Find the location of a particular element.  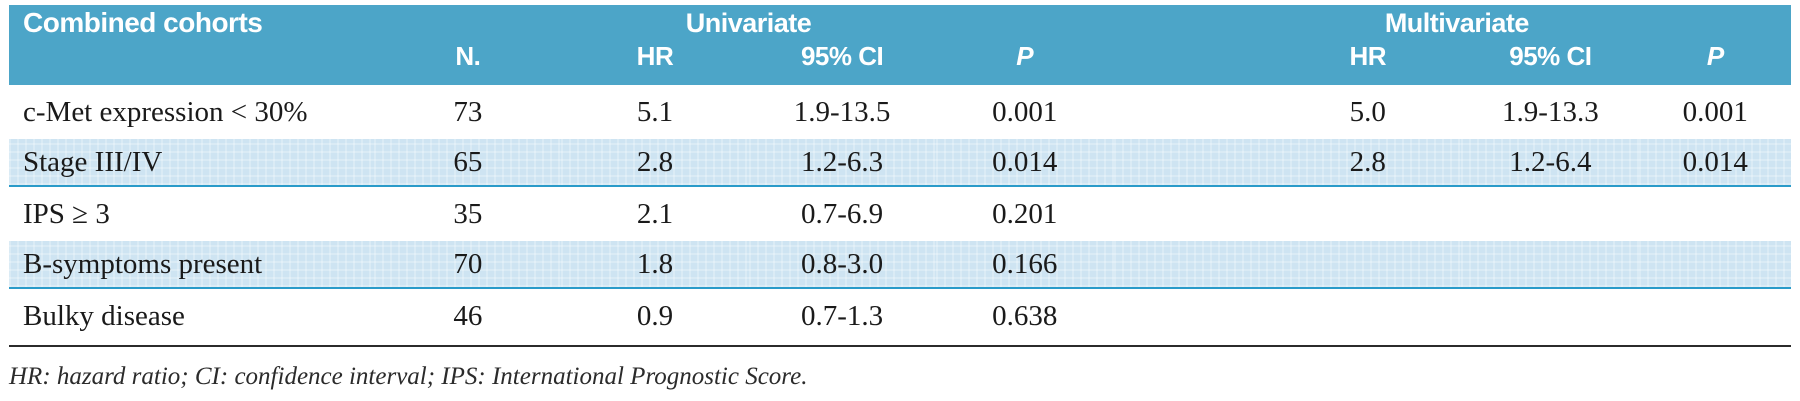

cell-uni-ci: 1.9-13.5 is located at coordinates (842, 111).